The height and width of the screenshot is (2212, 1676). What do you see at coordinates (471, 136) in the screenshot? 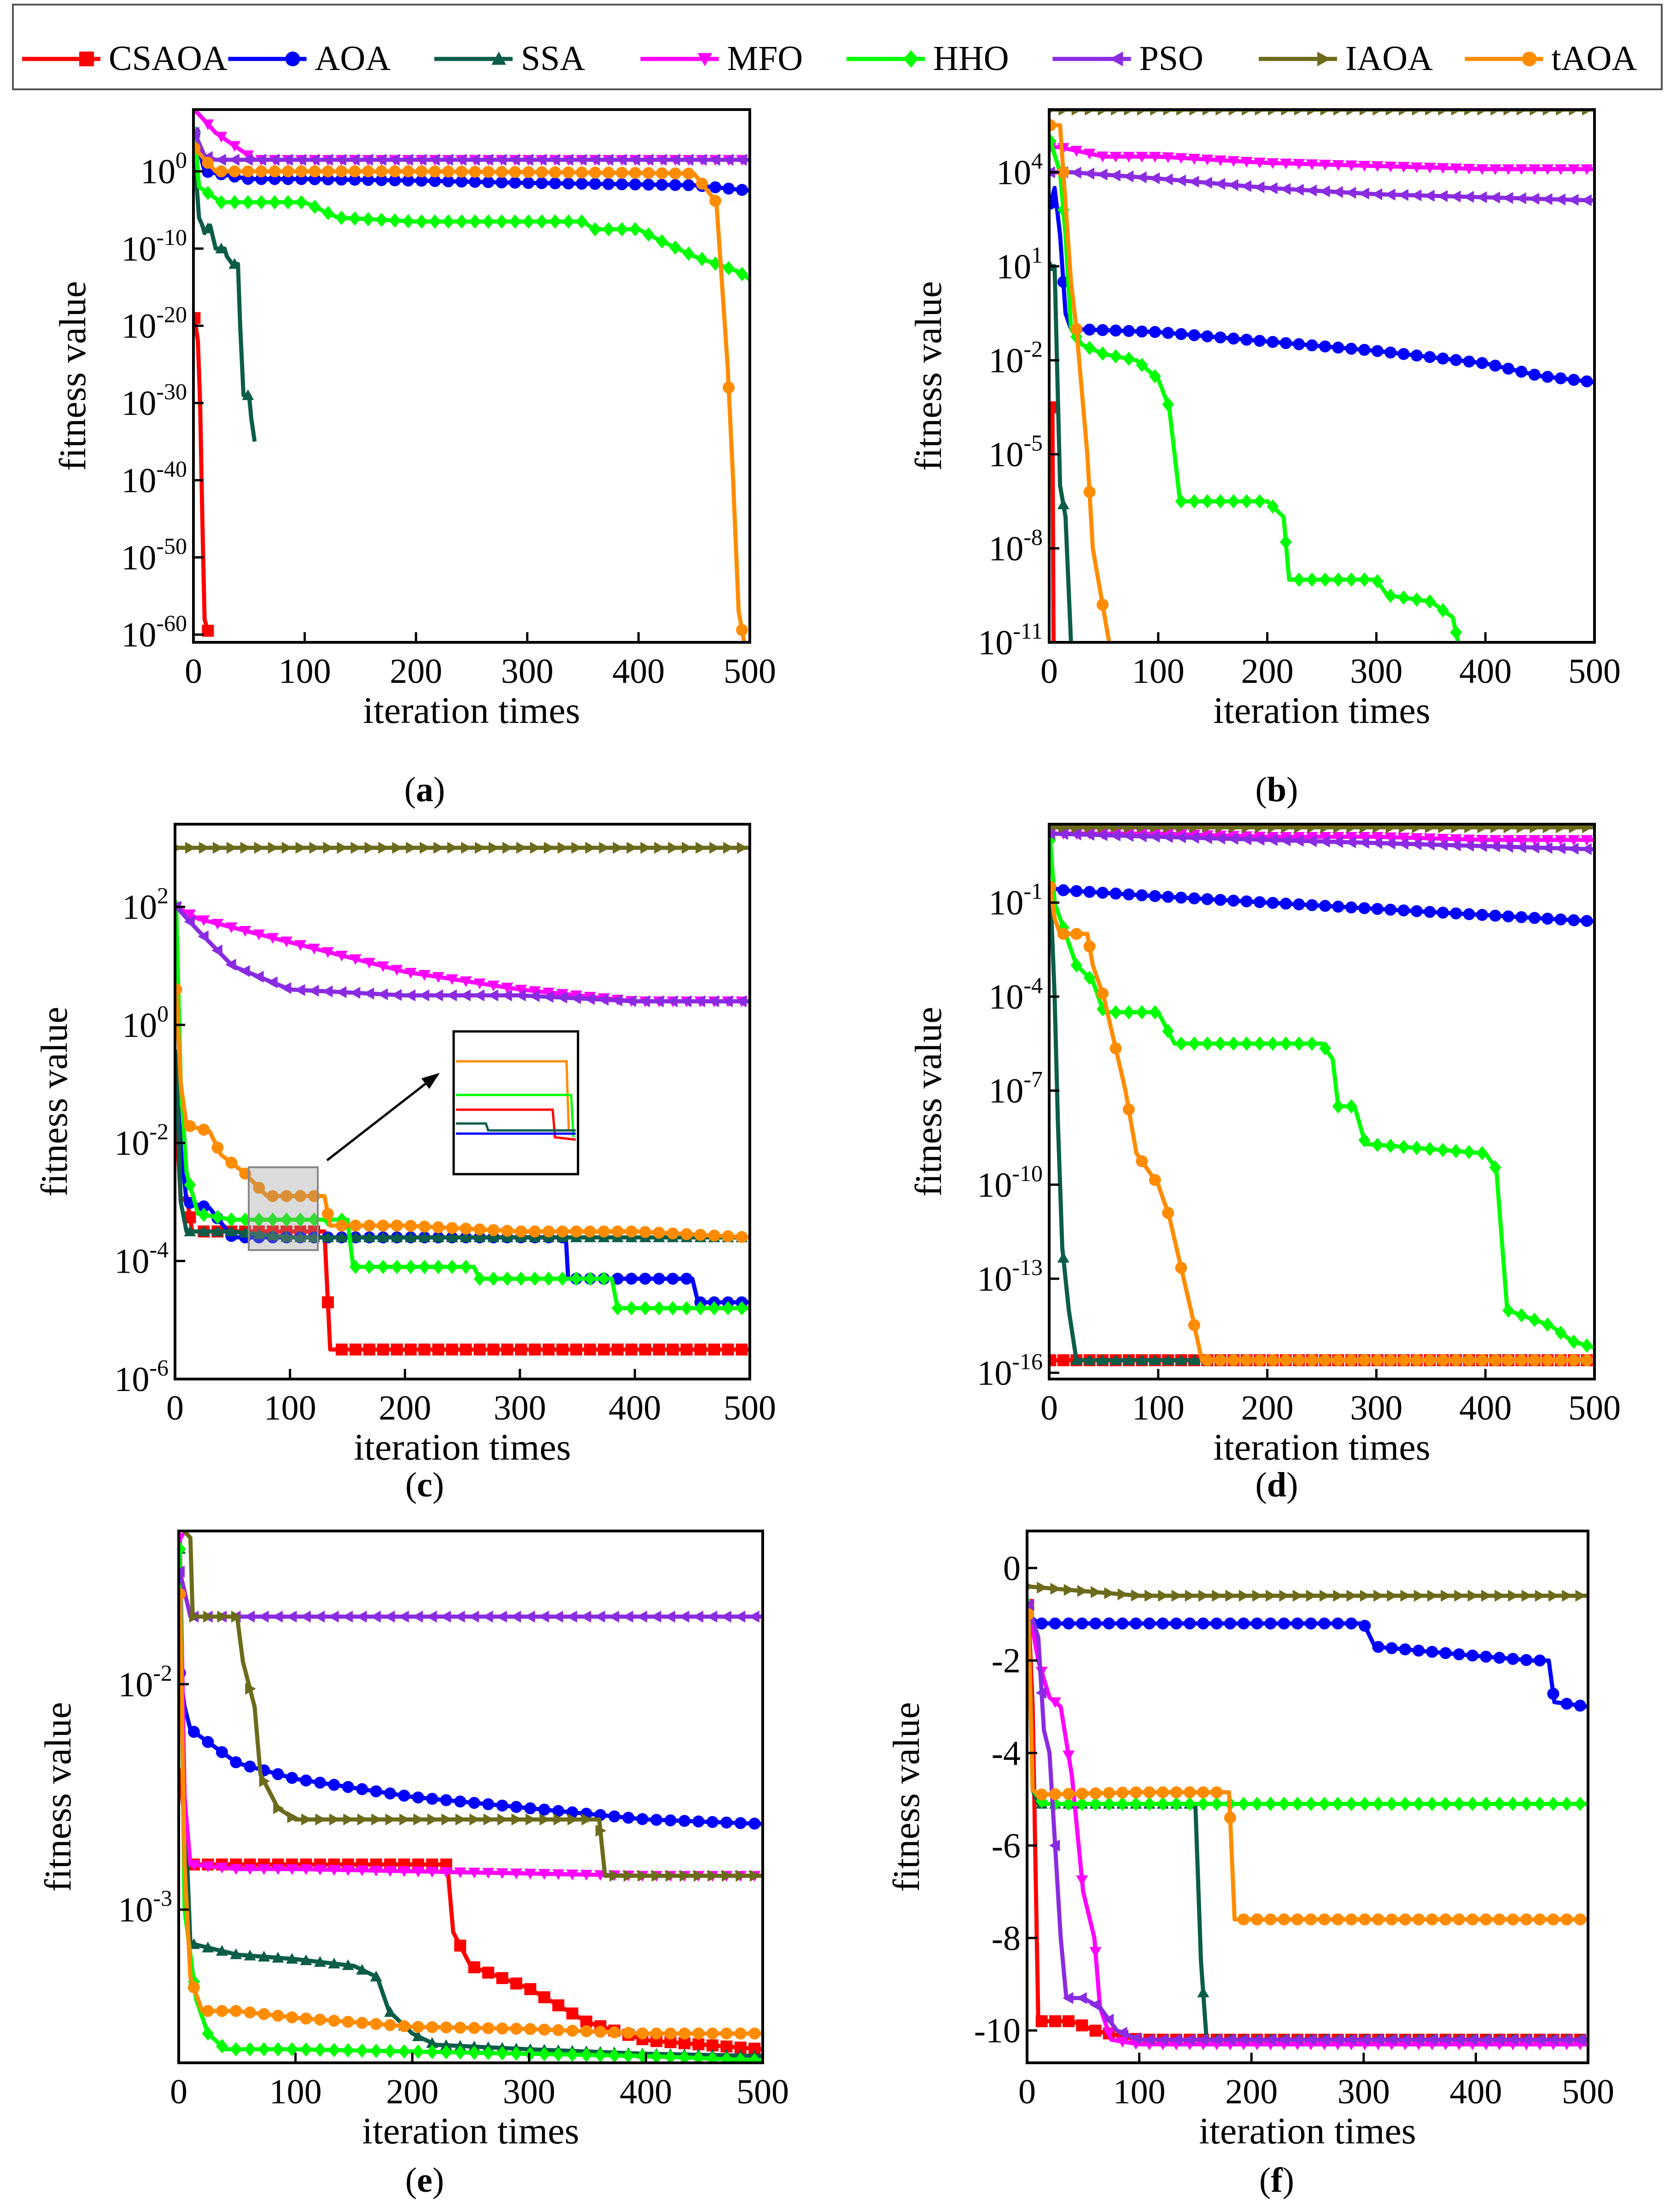
I see `series-line-mfo` at bounding box center [471, 136].